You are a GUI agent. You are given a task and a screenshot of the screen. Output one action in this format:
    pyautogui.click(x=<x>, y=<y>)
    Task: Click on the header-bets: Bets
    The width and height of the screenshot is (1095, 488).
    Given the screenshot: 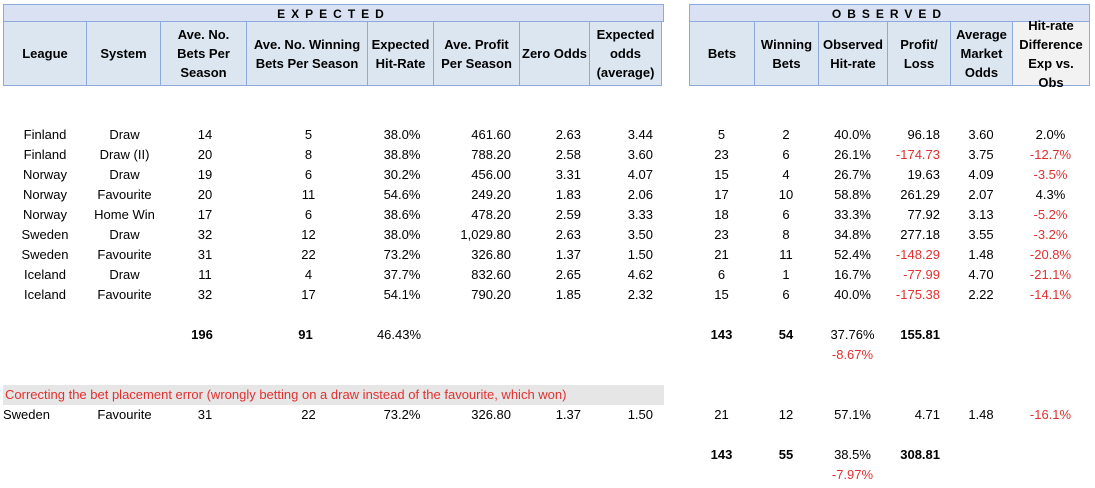 What is the action you would take?
    pyautogui.click(x=722, y=54)
    